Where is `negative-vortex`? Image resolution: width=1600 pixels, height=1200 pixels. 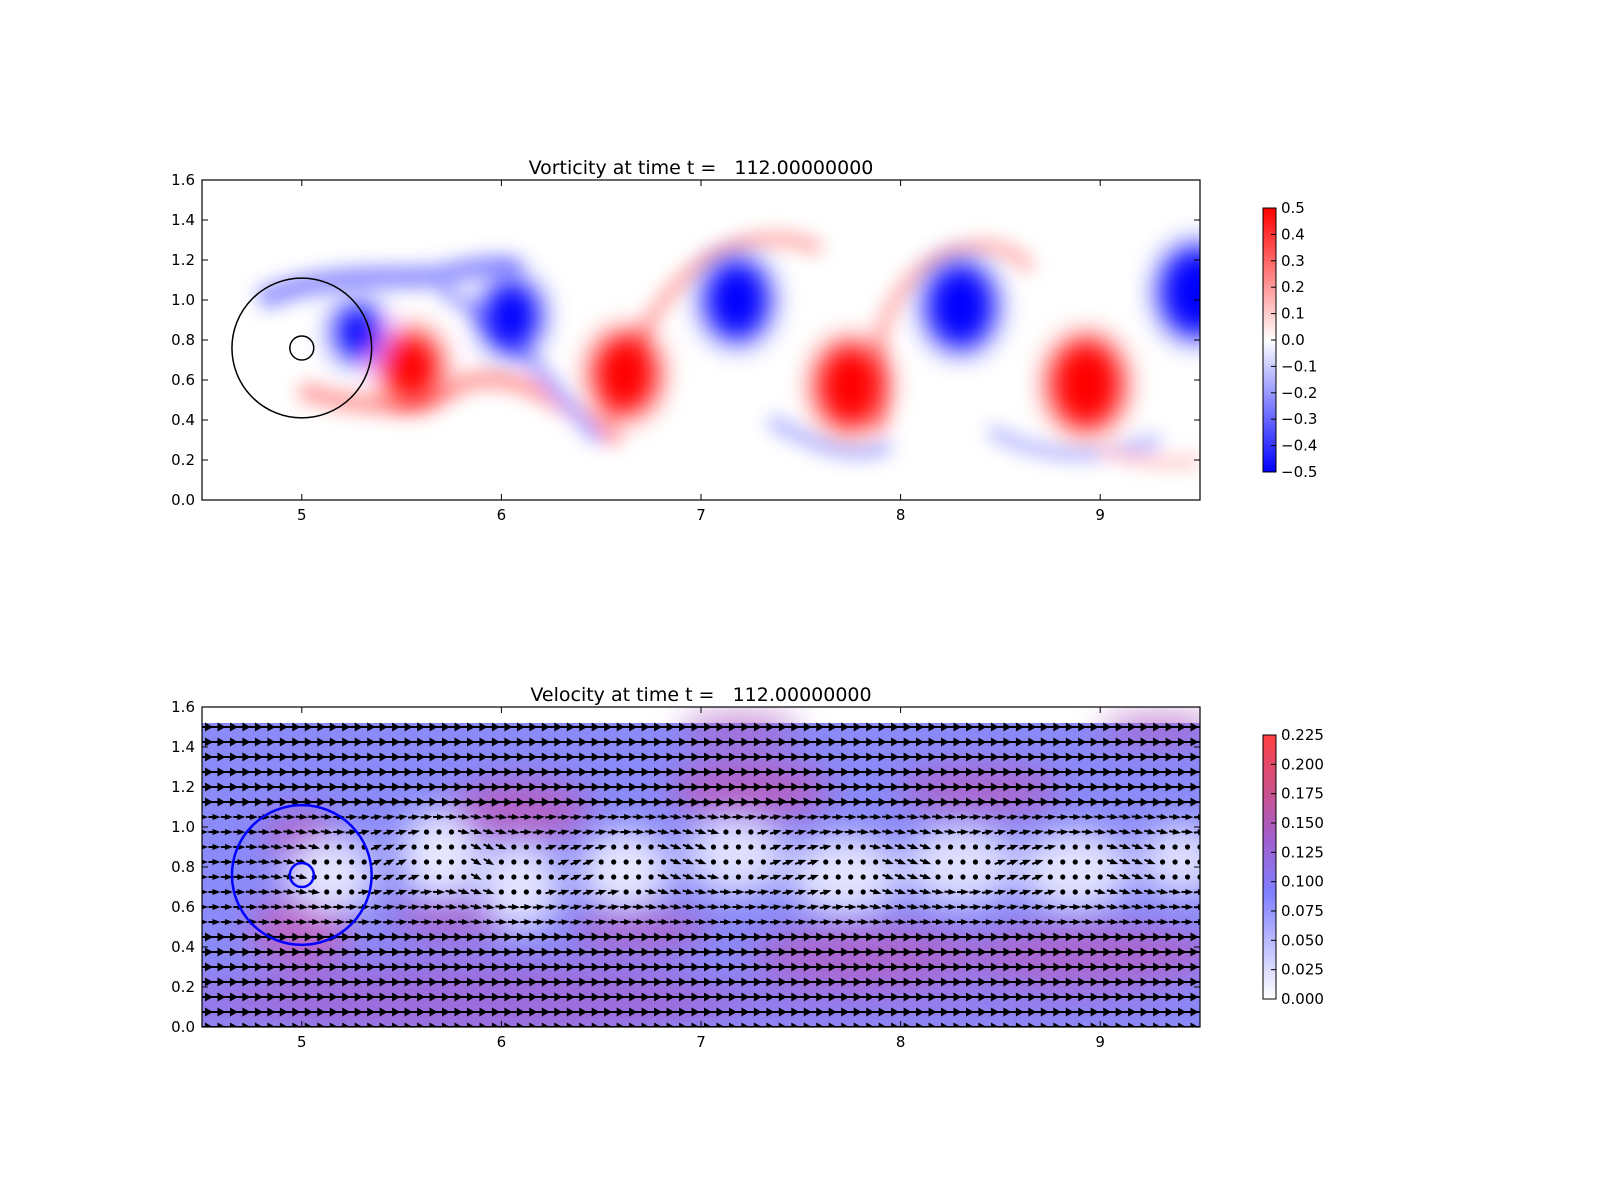 negative-vortex is located at coordinates (511, 316).